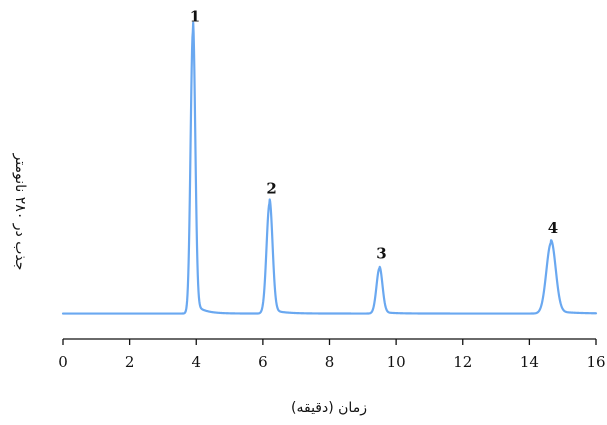 The width and height of the screenshot is (607, 425). What do you see at coordinates (271, 189) in the screenshot?
I see `peak-label-2: 2` at bounding box center [271, 189].